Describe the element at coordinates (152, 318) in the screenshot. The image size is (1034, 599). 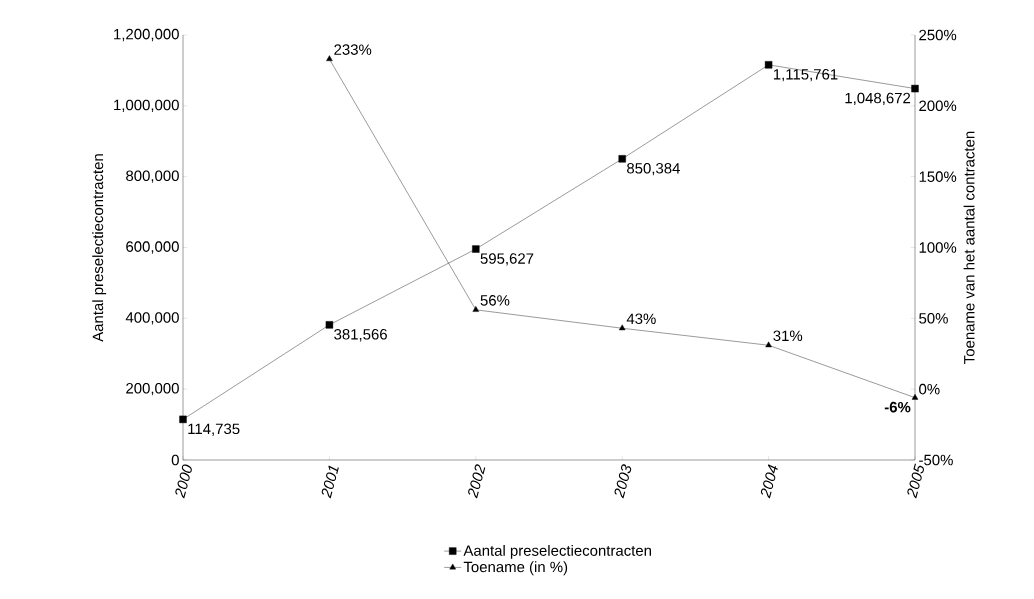
I see `y-tick-label: 400,000` at that location.